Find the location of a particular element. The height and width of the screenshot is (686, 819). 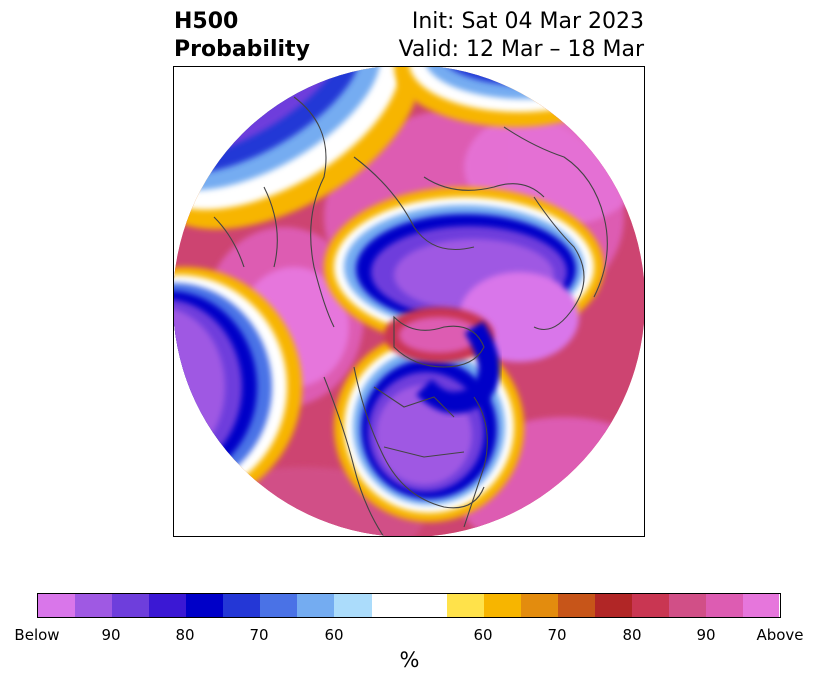

title-left: H500 Probability is located at coordinates (242, 36).